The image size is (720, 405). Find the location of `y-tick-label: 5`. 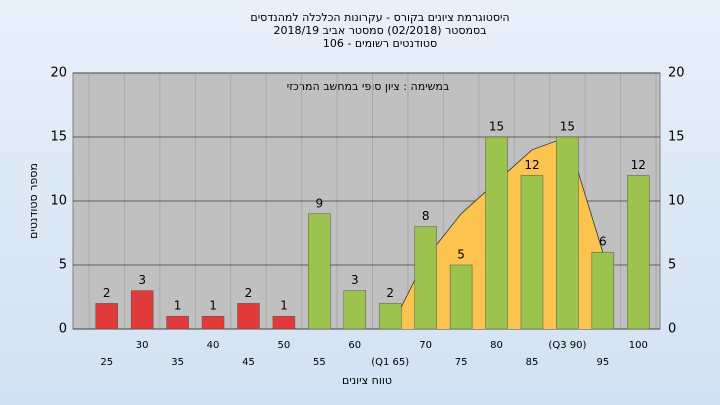

y-tick-label: 5 is located at coordinates (63, 265).